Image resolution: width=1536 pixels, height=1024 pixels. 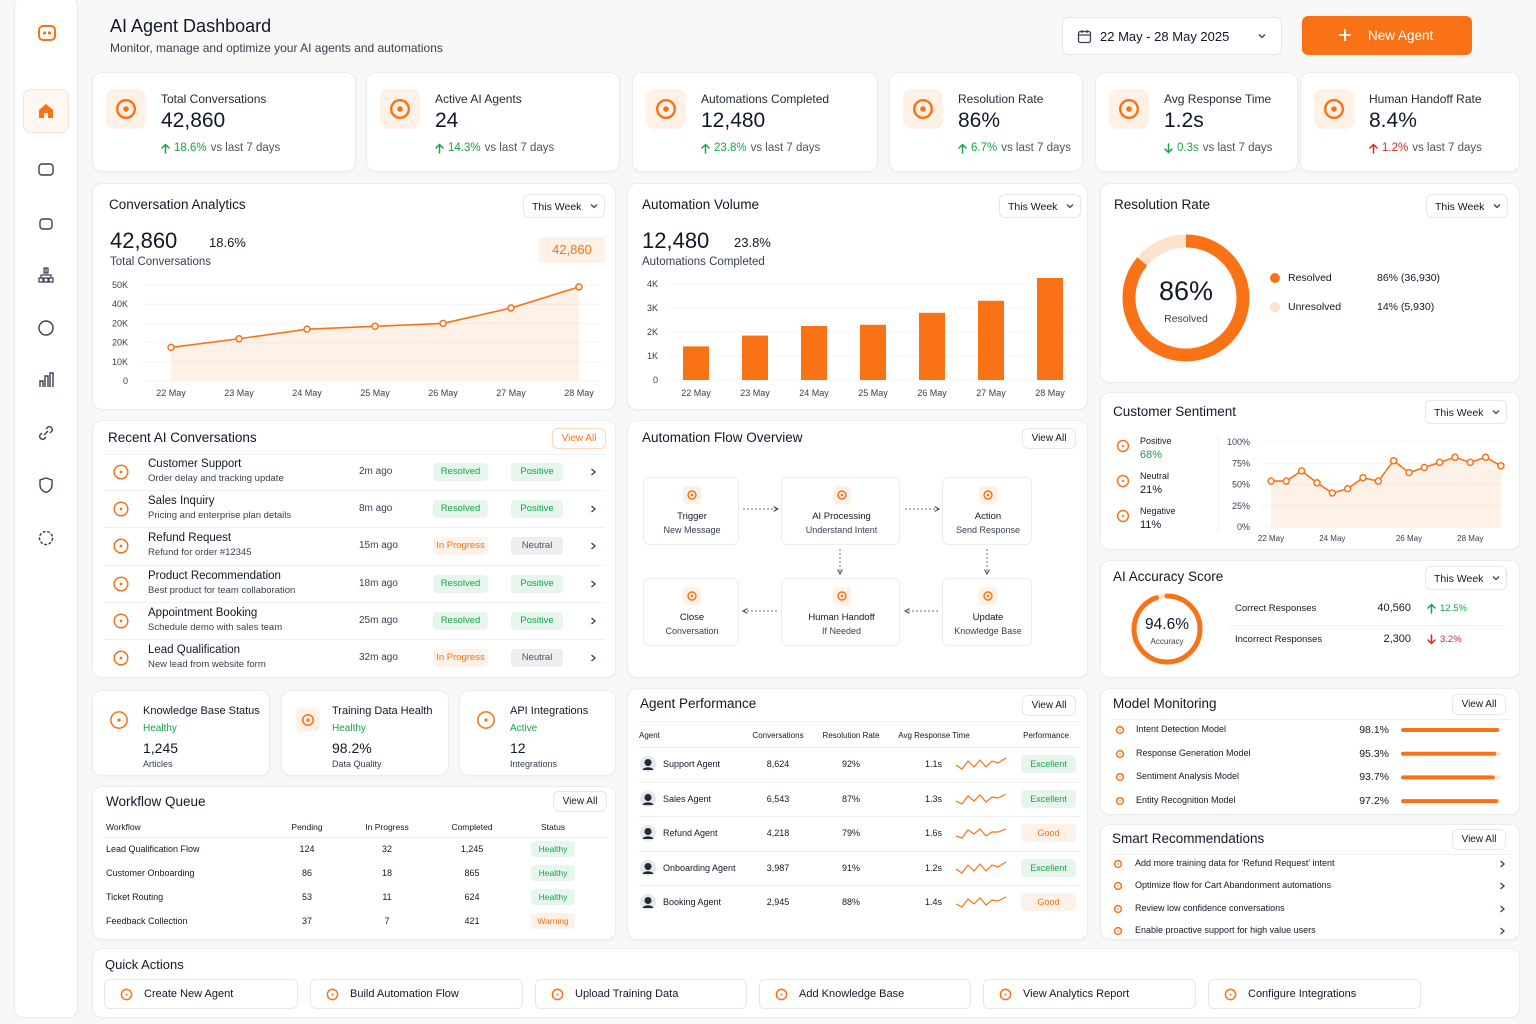 I want to click on kpi-card: Avg Response Time 1.2s 0.3s vs last 7 days, so click(x=1196, y=122).